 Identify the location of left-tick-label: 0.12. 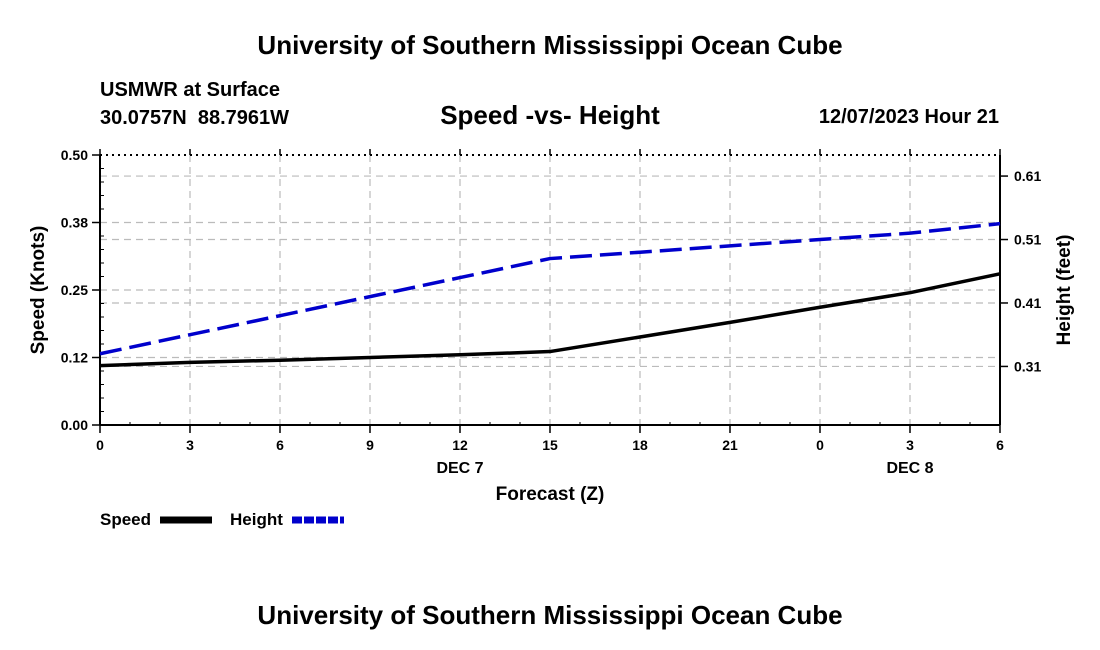
(74, 358).